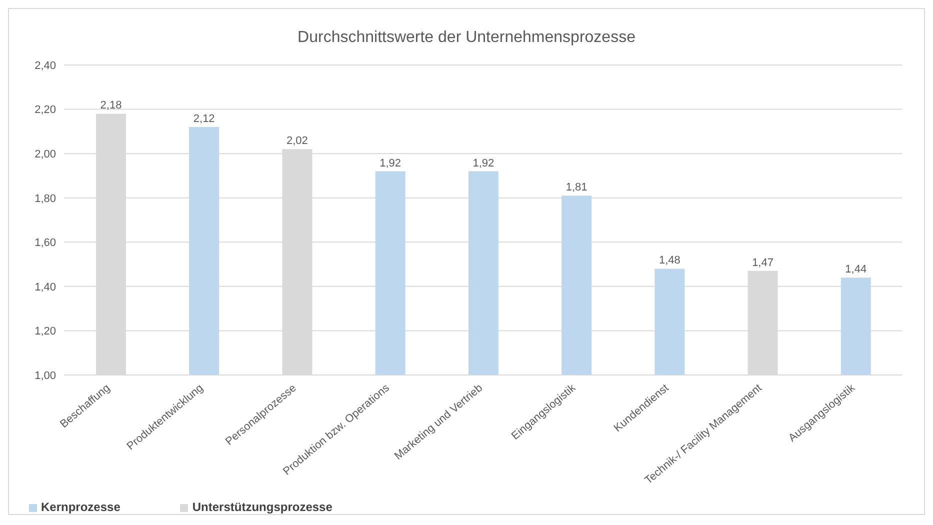 This screenshot has width=933, height=525. I want to click on y-tick-label: 2,20, so click(45, 110).